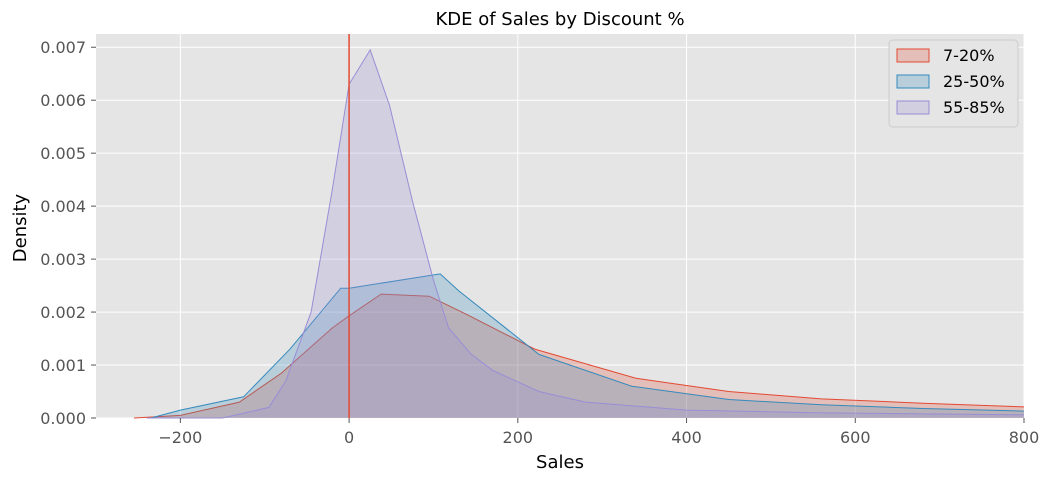 The width and height of the screenshot is (1051, 482). What do you see at coordinates (349, 437) in the screenshot?
I see `x-tick-label: 0` at bounding box center [349, 437].